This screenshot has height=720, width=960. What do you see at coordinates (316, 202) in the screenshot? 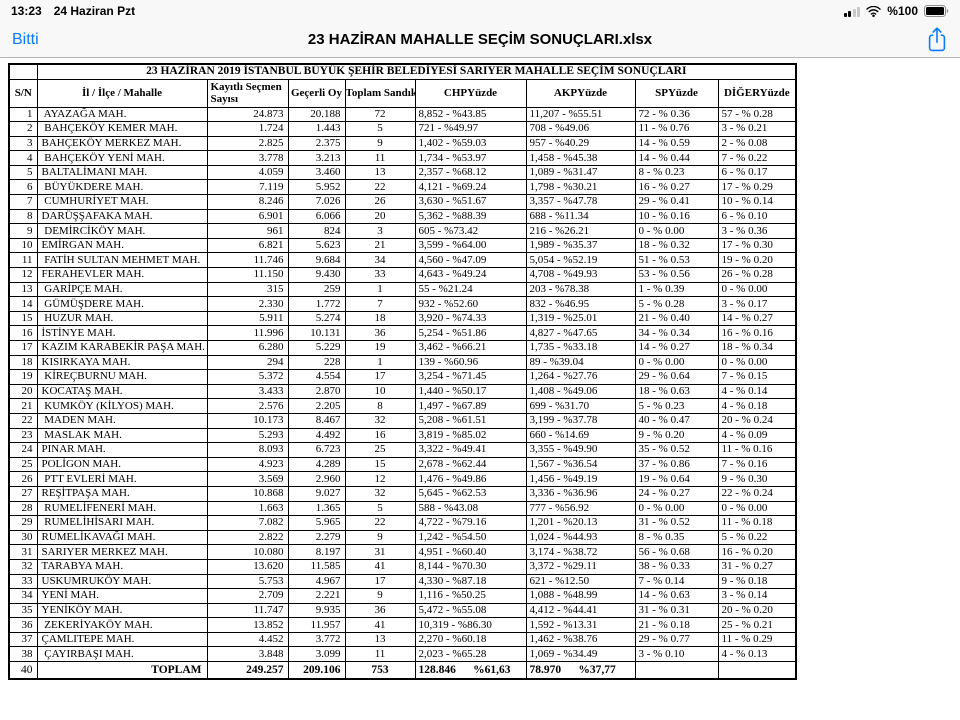
I see `table-cell: 7.026` at bounding box center [316, 202].